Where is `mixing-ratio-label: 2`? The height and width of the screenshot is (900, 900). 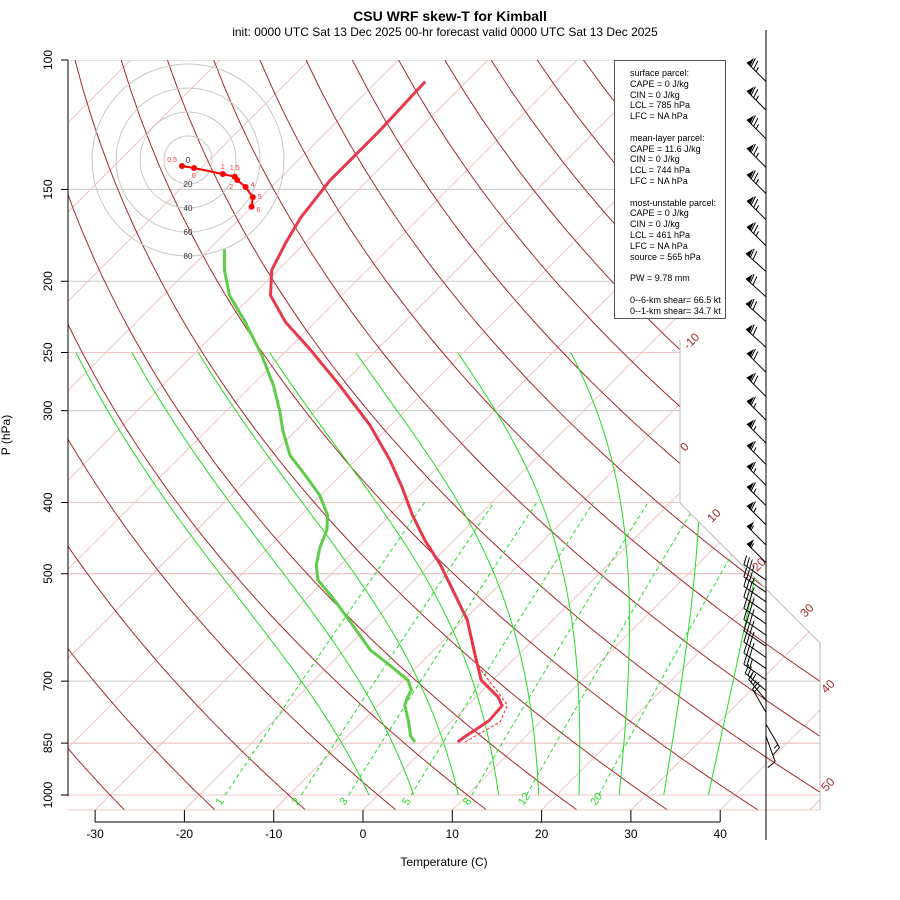
mixing-ratio-label: 2 is located at coordinates (296, 802).